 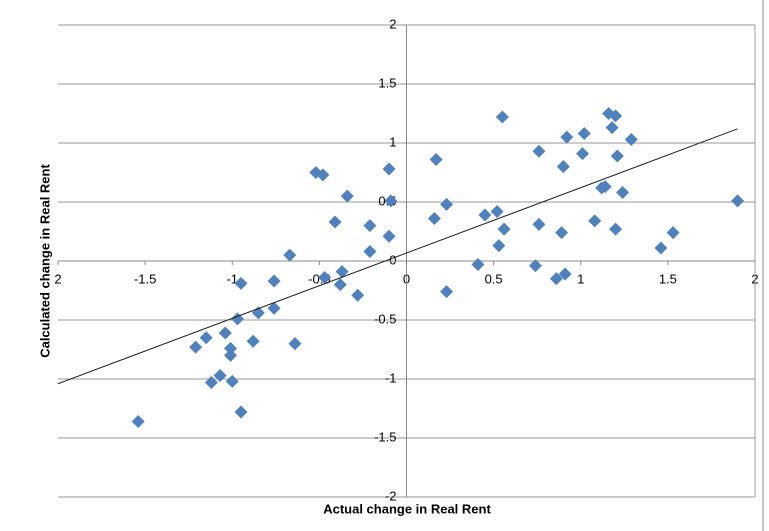 What do you see at coordinates (57, 278) in the screenshot?
I see `x-tick-label: 2` at bounding box center [57, 278].